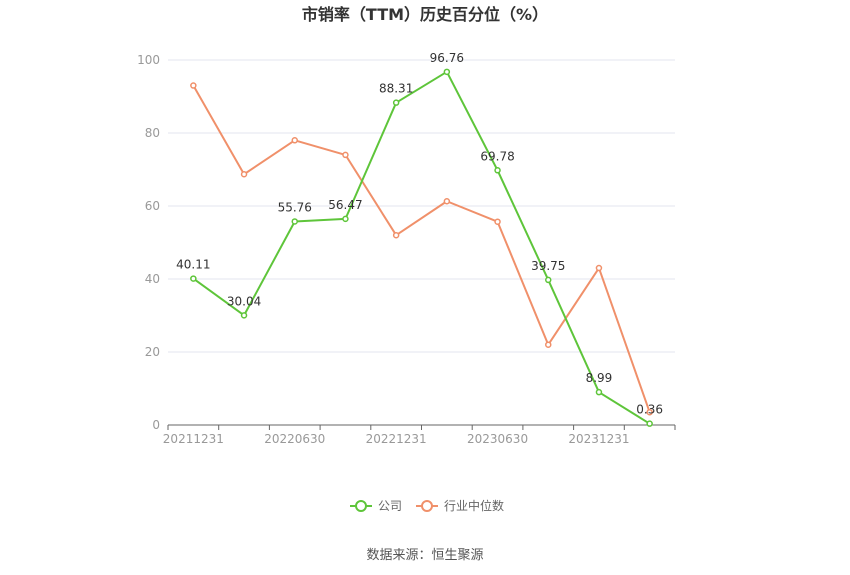 This screenshot has height=575, width=850. Describe the element at coordinates (447, 58) in the screenshot. I see `data-label: 96.76` at that location.